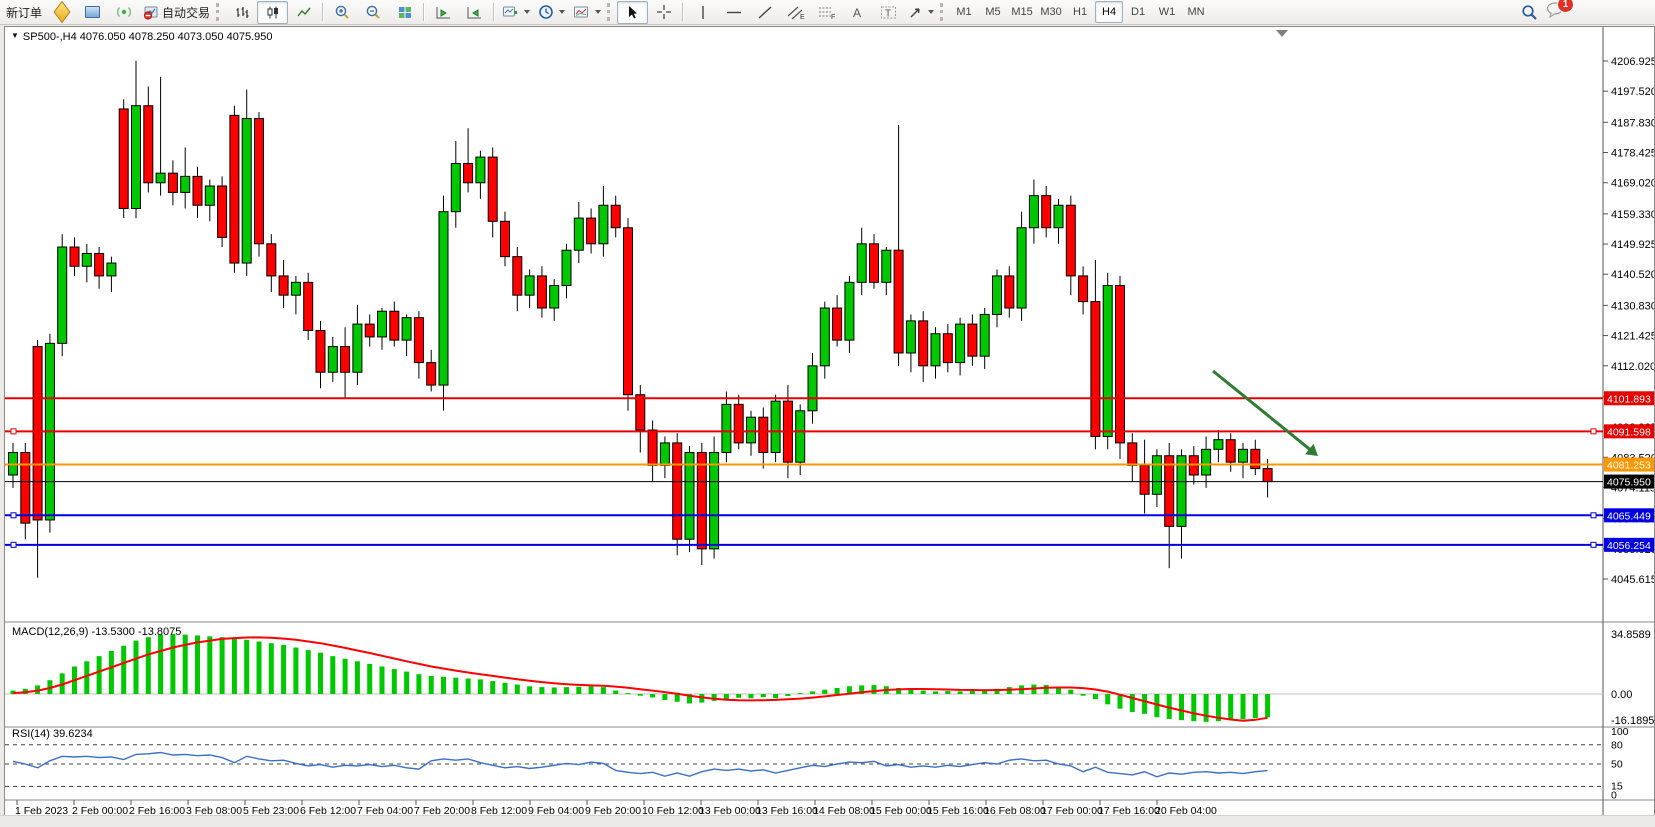 The height and width of the screenshot is (827, 1655). Describe the element at coordinates (303, 12) in the screenshot. I see `line-chart-mode-button` at that location.